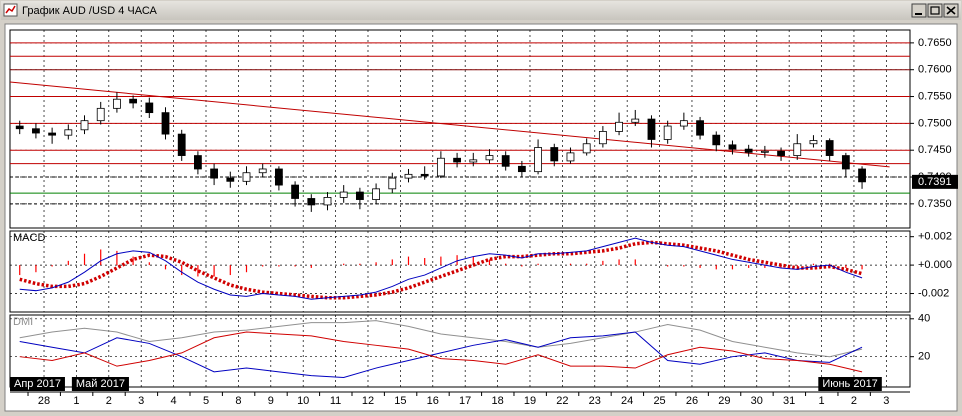  I want to click on panel-title: DMI, so click(23, 322).